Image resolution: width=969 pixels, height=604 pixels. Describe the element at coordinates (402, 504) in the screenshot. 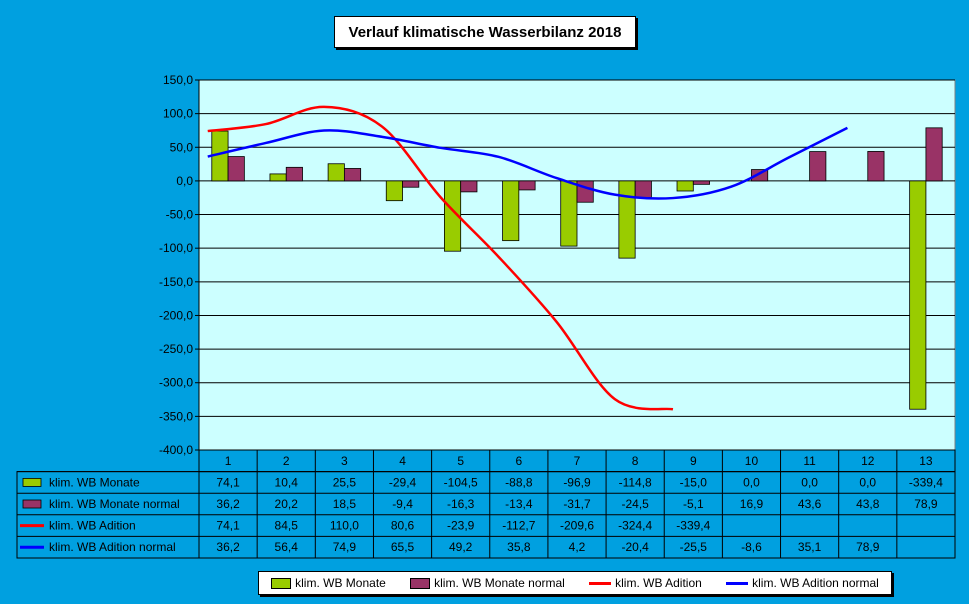

I see `data-label: -9,4` at that location.